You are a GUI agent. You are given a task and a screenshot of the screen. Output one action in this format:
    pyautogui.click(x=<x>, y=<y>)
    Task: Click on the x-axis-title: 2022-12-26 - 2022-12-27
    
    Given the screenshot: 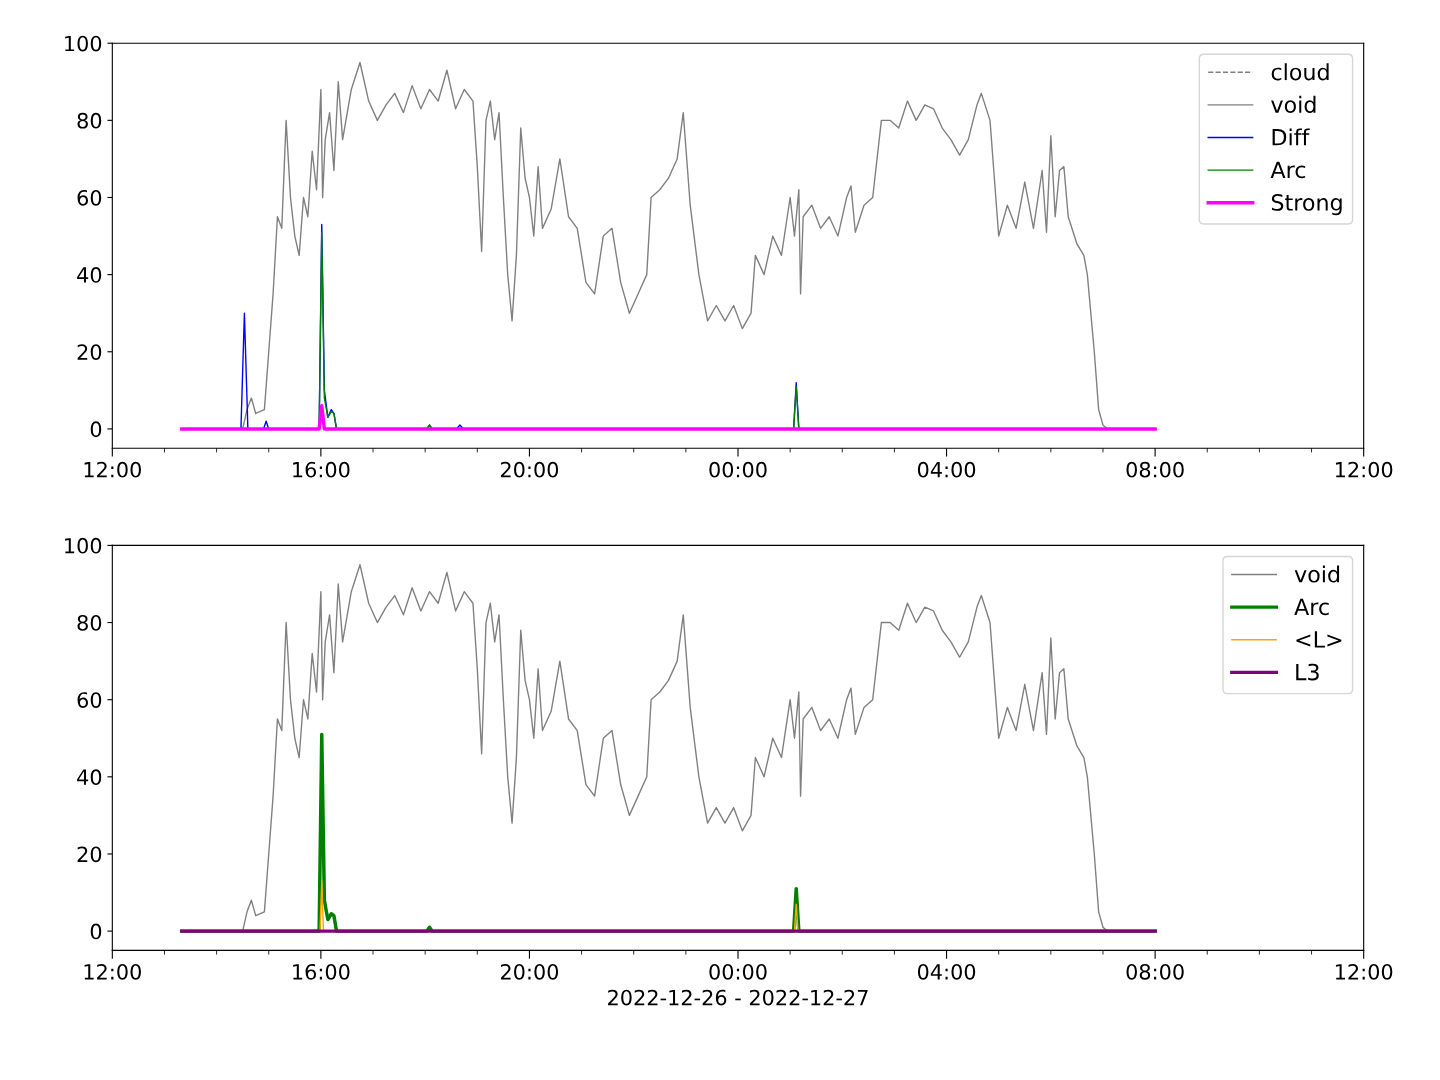 What is the action you would take?
    pyautogui.click(x=738, y=997)
    